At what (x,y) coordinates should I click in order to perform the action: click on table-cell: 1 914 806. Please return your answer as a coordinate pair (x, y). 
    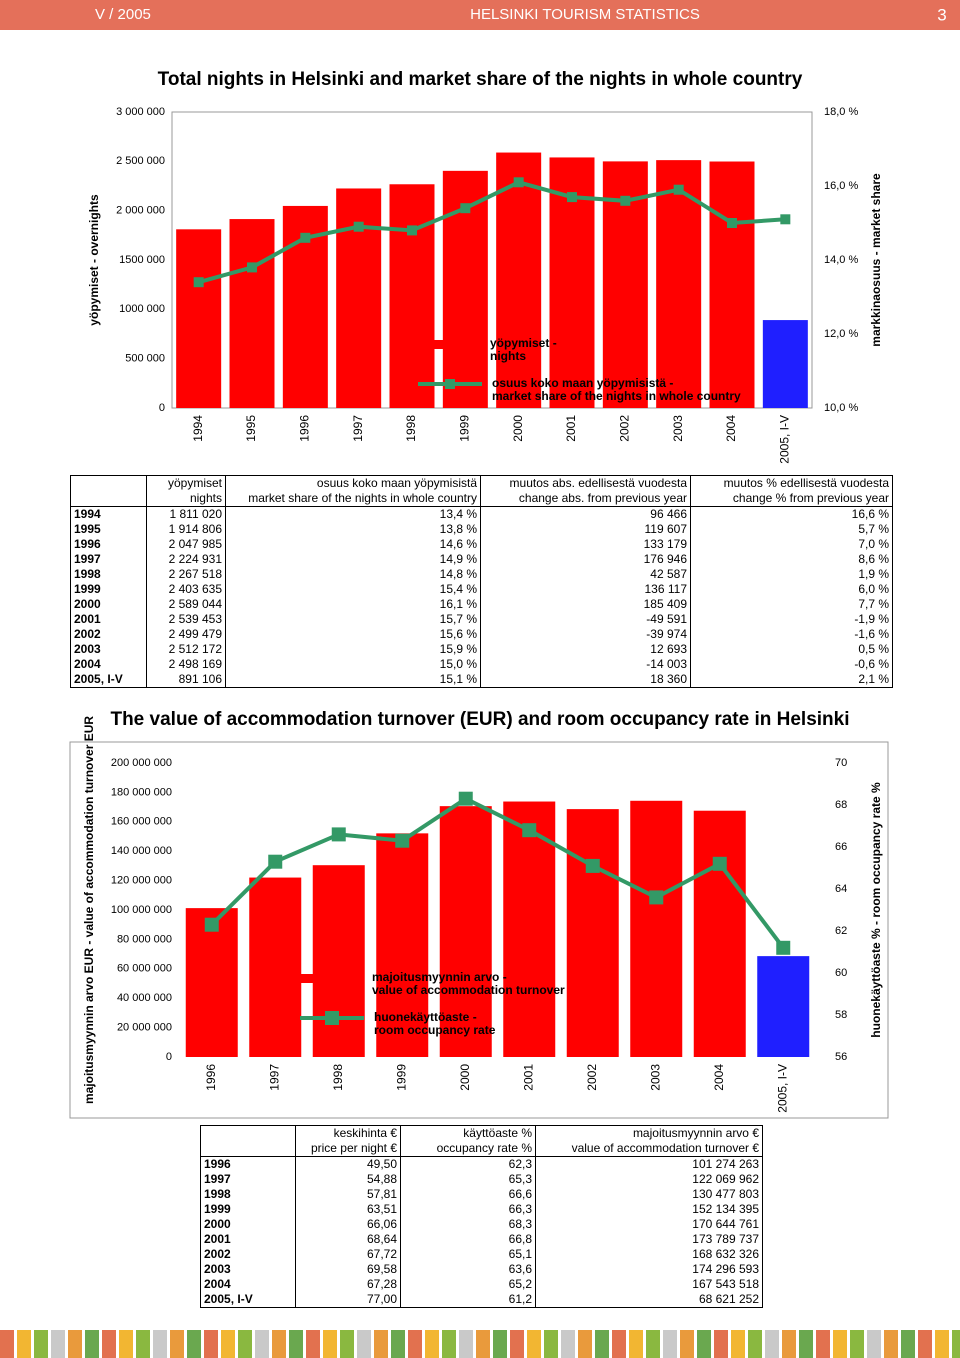
    Looking at the image, I should click on (186, 529).